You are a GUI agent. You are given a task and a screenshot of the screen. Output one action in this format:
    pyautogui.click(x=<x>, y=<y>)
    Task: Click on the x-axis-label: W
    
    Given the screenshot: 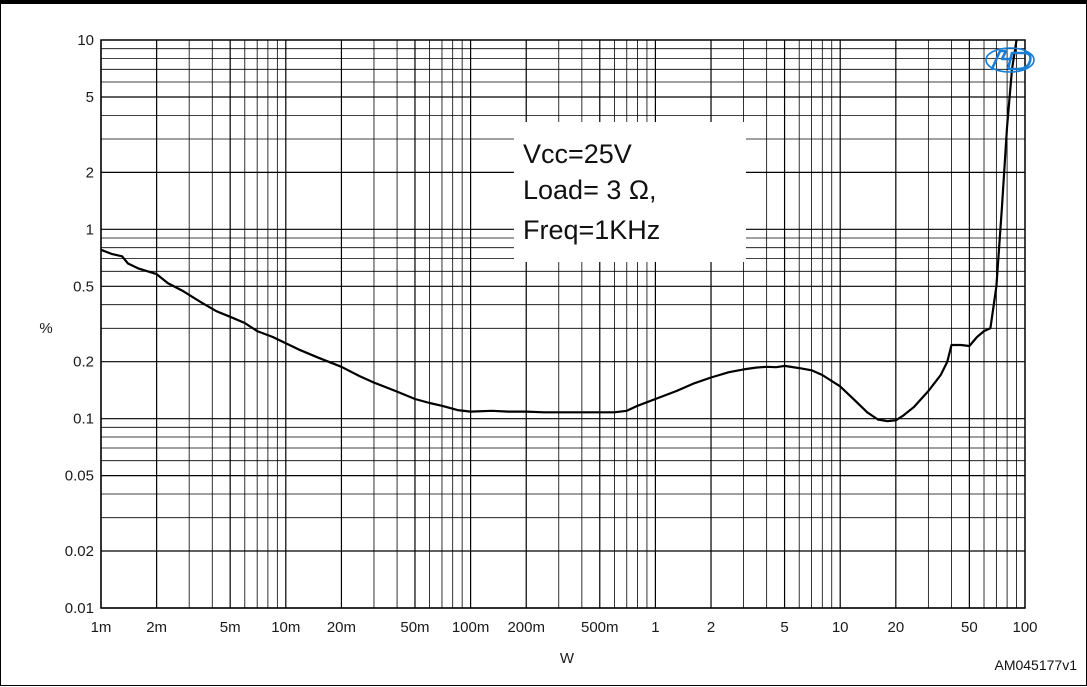 What is the action you would take?
    pyautogui.click(x=567, y=658)
    